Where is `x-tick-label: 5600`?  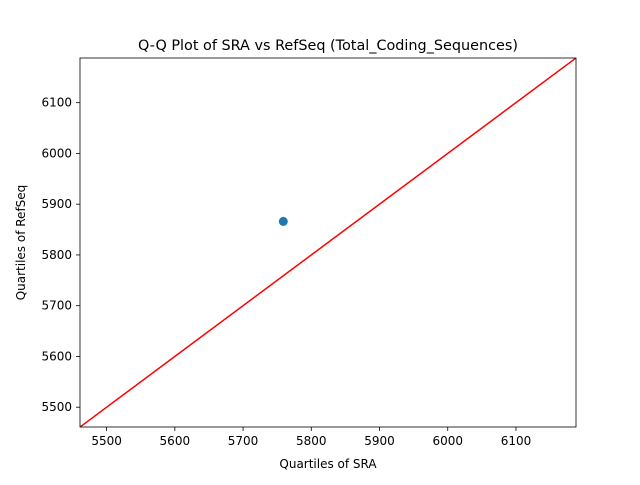
x-tick-label: 5600 is located at coordinates (175, 441).